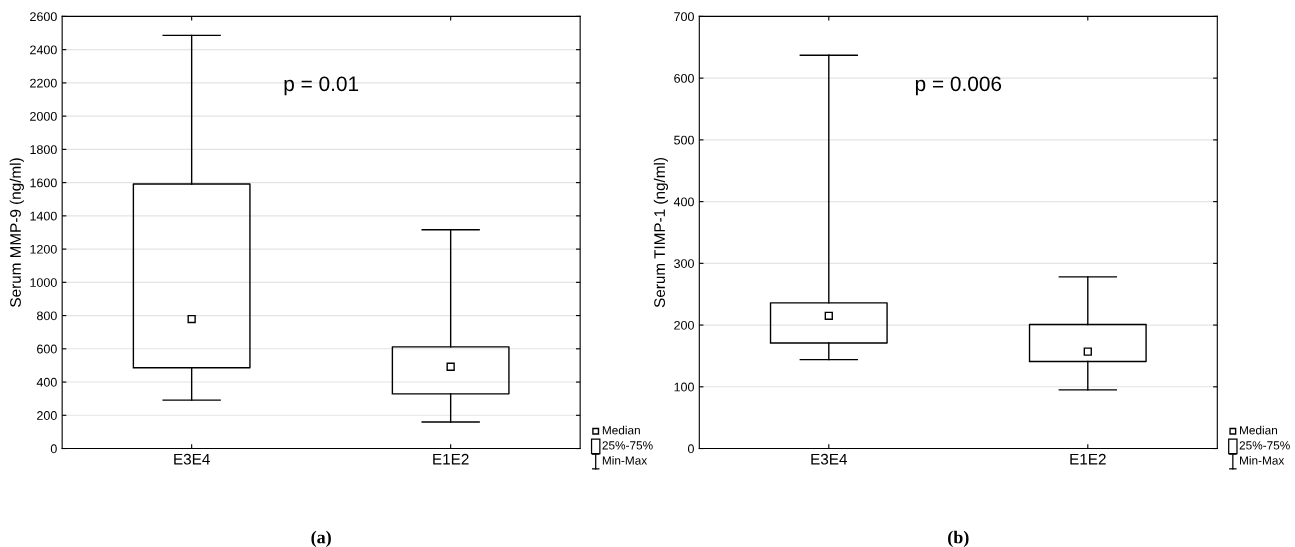 The width and height of the screenshot is (1295, 547). I want to click on y-axis-title: Serum MMP-9 (ng/ml), so click(16, 232).